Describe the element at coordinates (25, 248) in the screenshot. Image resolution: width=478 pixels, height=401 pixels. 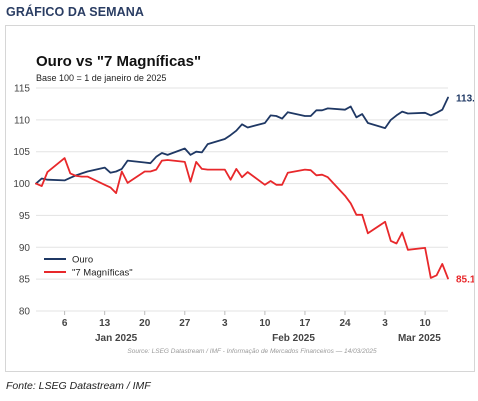
I see `y-tick-label: 90` at that location.